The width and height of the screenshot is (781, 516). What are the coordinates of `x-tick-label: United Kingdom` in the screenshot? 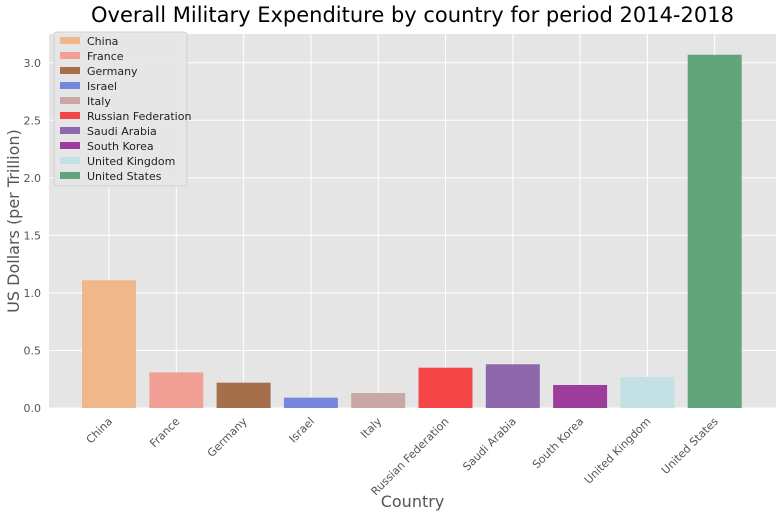 It's located at (618, 451).